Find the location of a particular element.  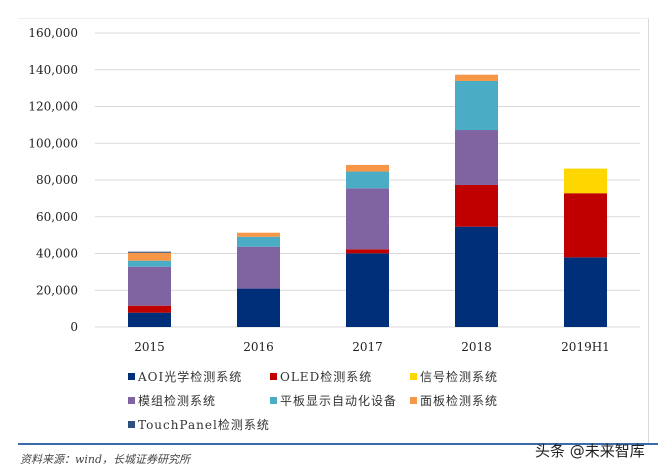

watermark: 头条 @未来智库 is located at coordinates (590, 451).